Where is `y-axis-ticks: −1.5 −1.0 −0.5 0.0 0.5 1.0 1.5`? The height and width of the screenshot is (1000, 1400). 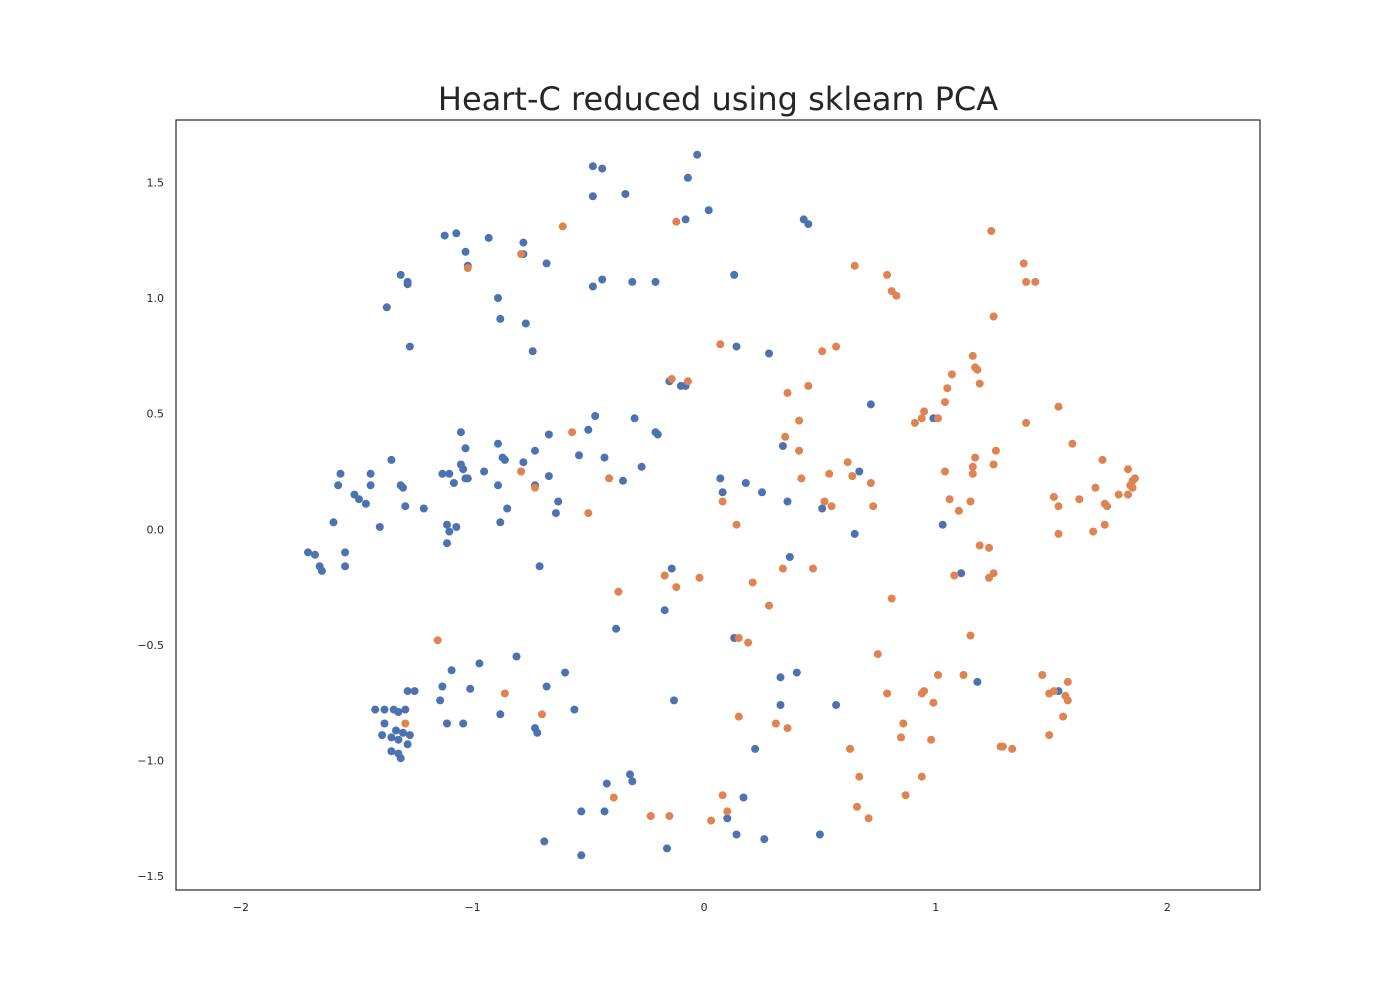 y-axis-ticks: −1.5 −1.0 −0.5 0.0 0.5 1.0 1.5 is located at coordinates (150, 529).